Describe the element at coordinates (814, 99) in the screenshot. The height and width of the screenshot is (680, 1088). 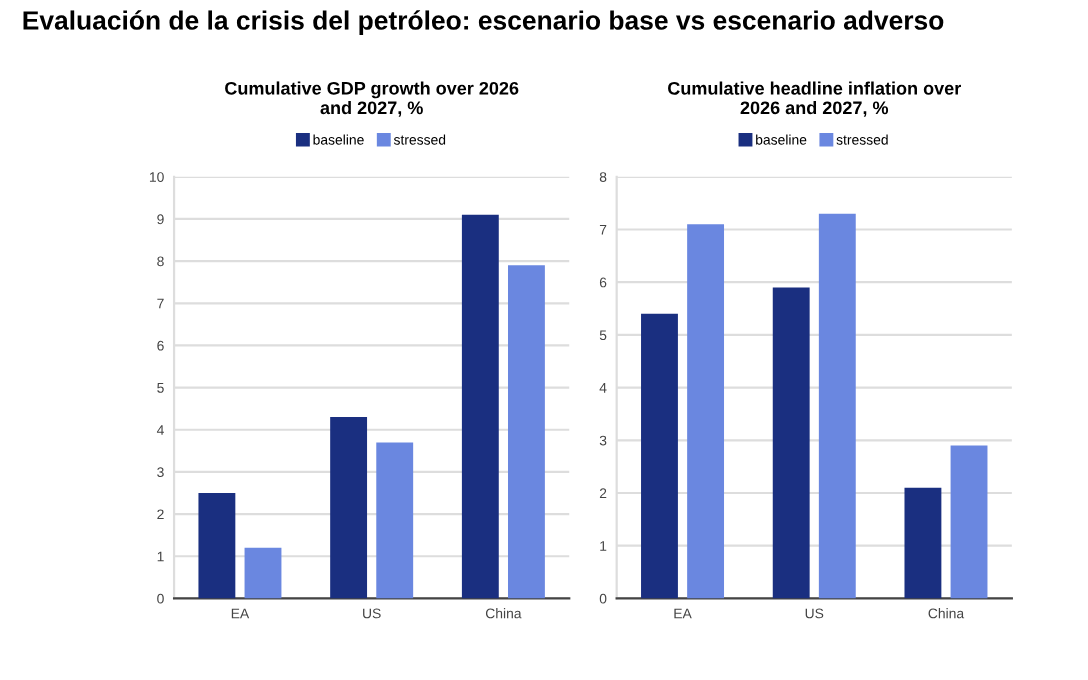
I see `chart-subtitle: Cumulative headline inflation over 2026 and 2027, %` at that location.